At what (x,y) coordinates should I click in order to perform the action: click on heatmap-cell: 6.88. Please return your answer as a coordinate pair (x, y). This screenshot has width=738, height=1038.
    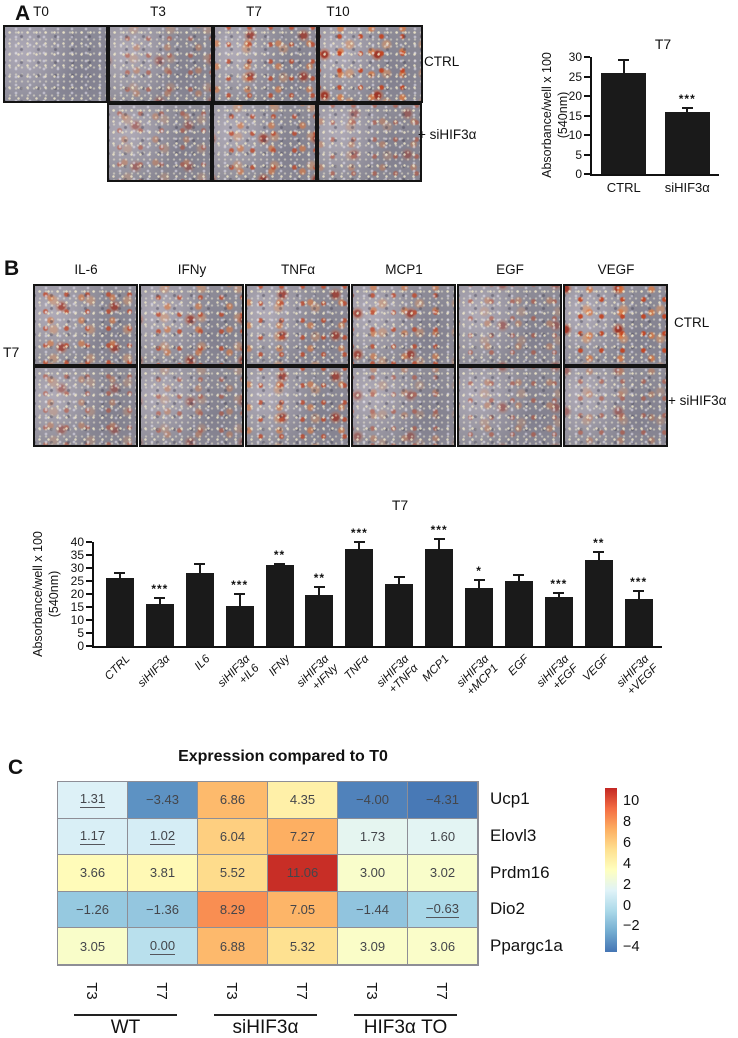
    Looking at the image, I should click on (233, 946).